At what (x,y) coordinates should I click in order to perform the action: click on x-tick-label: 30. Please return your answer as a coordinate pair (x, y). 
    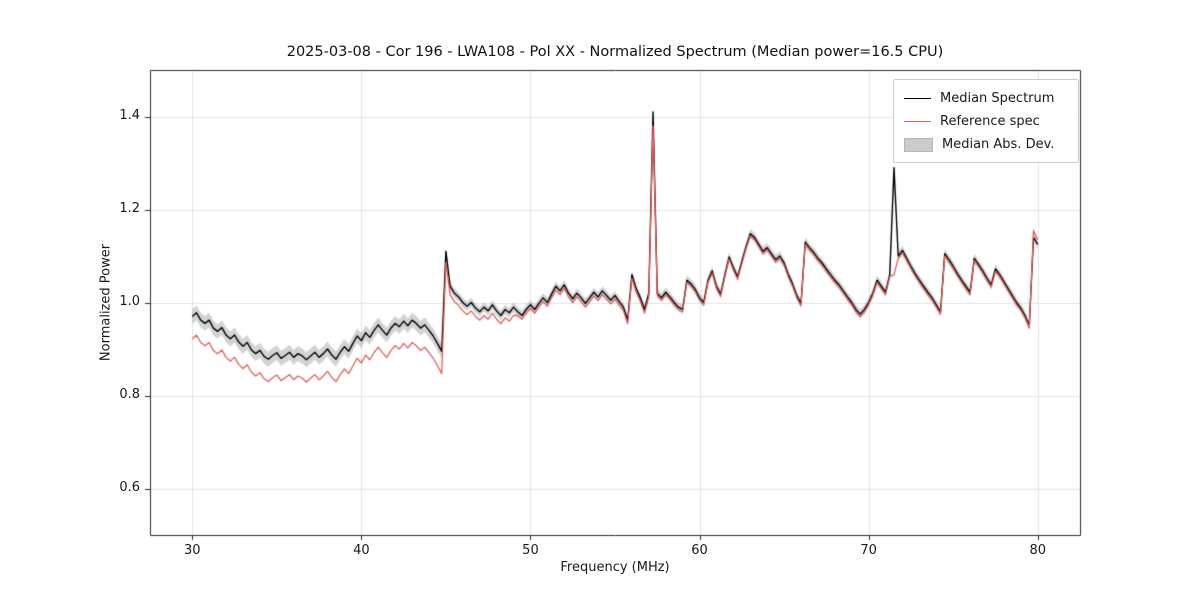
    Looking at the image, I should click on (192, 550).